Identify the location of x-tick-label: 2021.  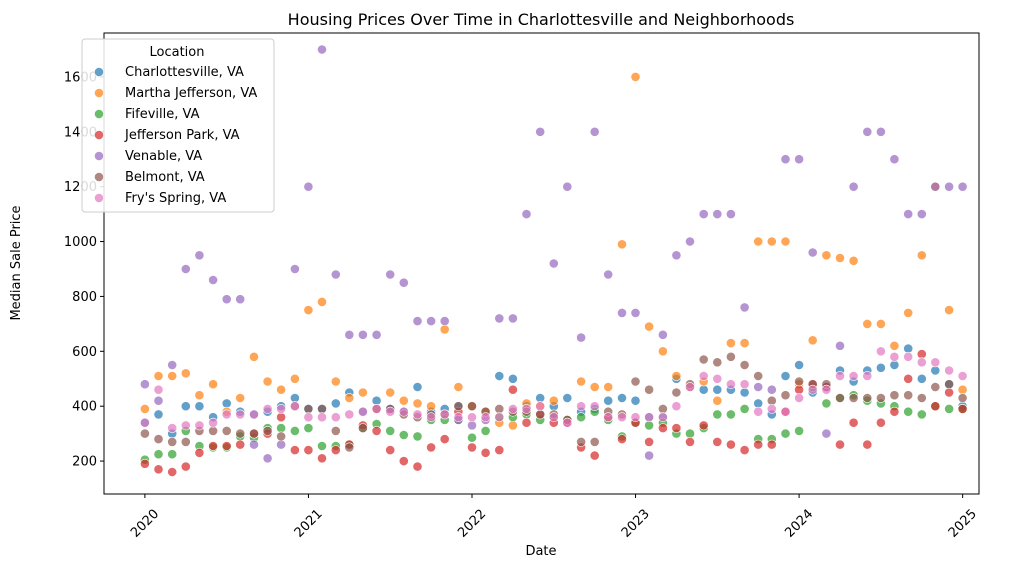
(309, 524).